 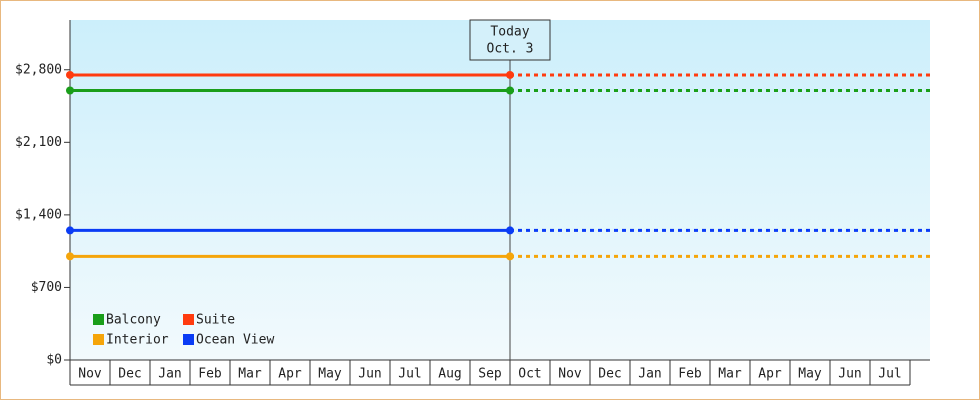 What do you see at coordinates (137, 340) in the screenshot?
I see `legend-label: Interior` at bounding box center [137, 340].